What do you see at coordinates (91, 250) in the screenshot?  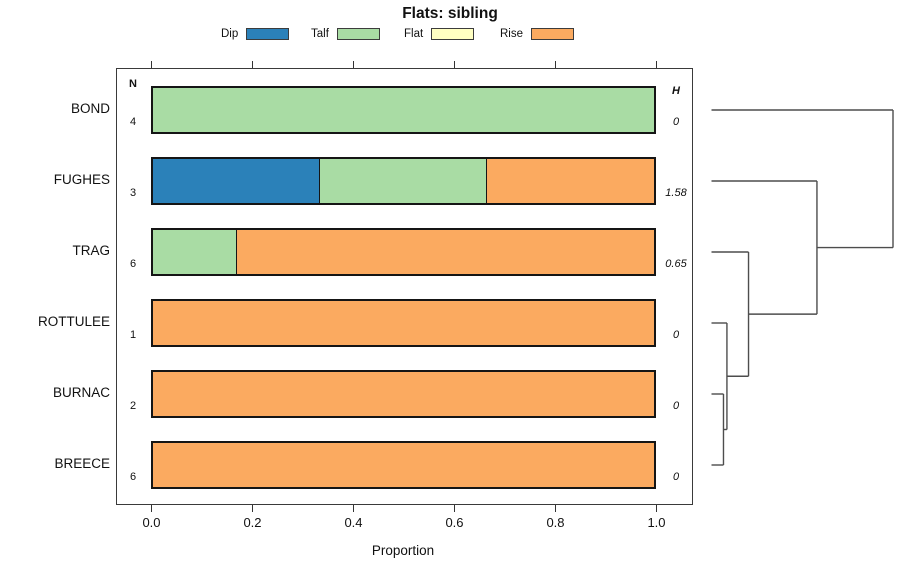 I see `row-label: TRAG` at bounding box center [91, 250].